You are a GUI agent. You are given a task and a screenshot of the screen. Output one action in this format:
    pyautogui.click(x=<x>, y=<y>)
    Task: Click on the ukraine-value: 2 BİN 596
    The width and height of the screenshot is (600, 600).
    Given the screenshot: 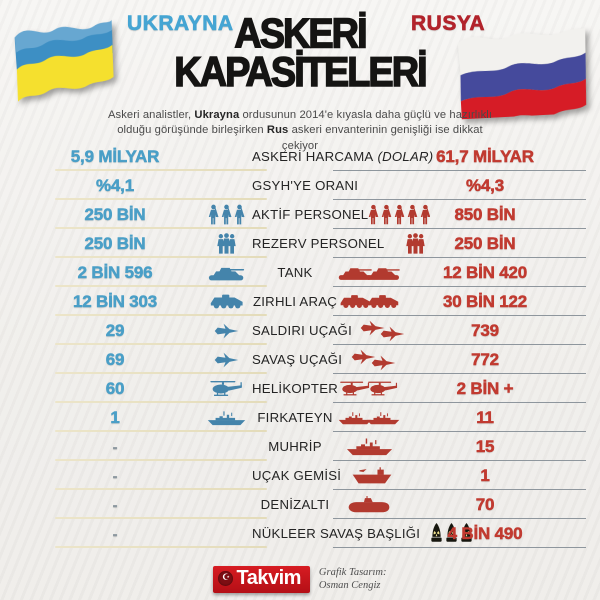 What is the action you would take?
    pyautogui.click(x=115, y=272)
    